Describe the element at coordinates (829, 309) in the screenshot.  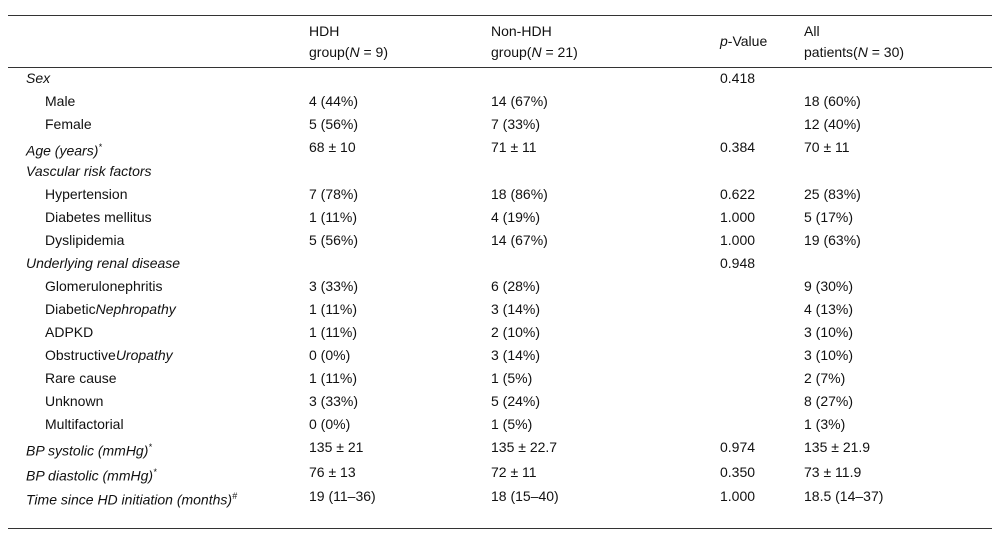
I see `cell: 4 (13%)` at that location.